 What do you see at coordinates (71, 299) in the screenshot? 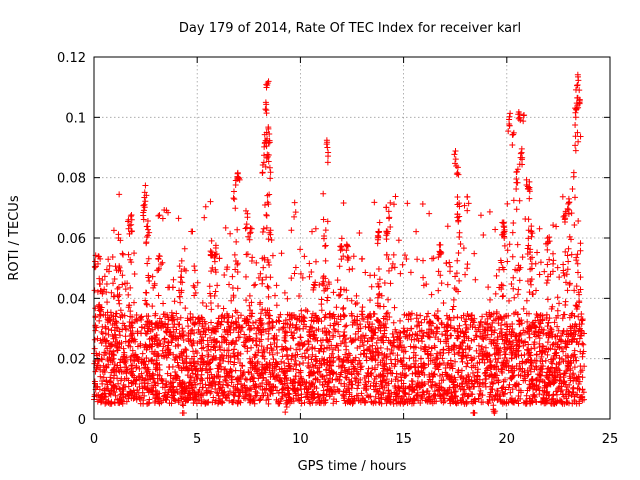
I see `y-tick-label: 0.04` at bounding box center [71, 299].